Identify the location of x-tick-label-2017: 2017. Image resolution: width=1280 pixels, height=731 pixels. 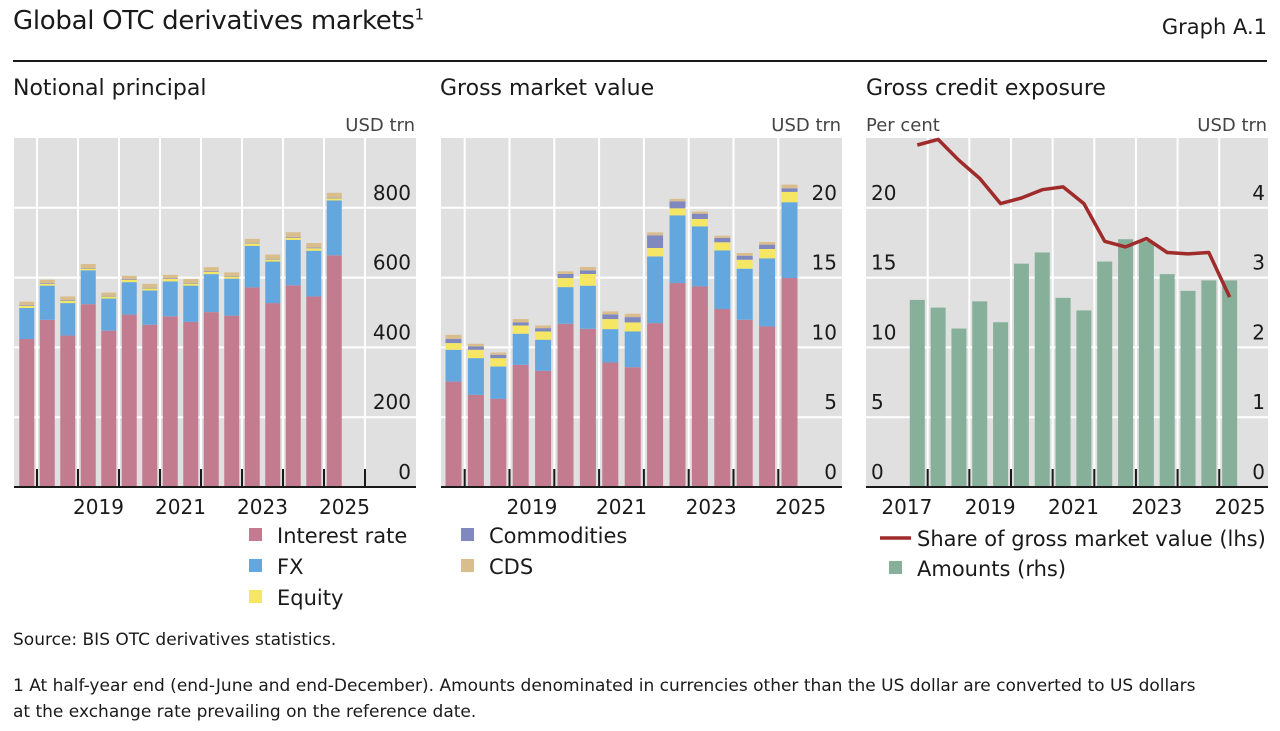
(906, 507).